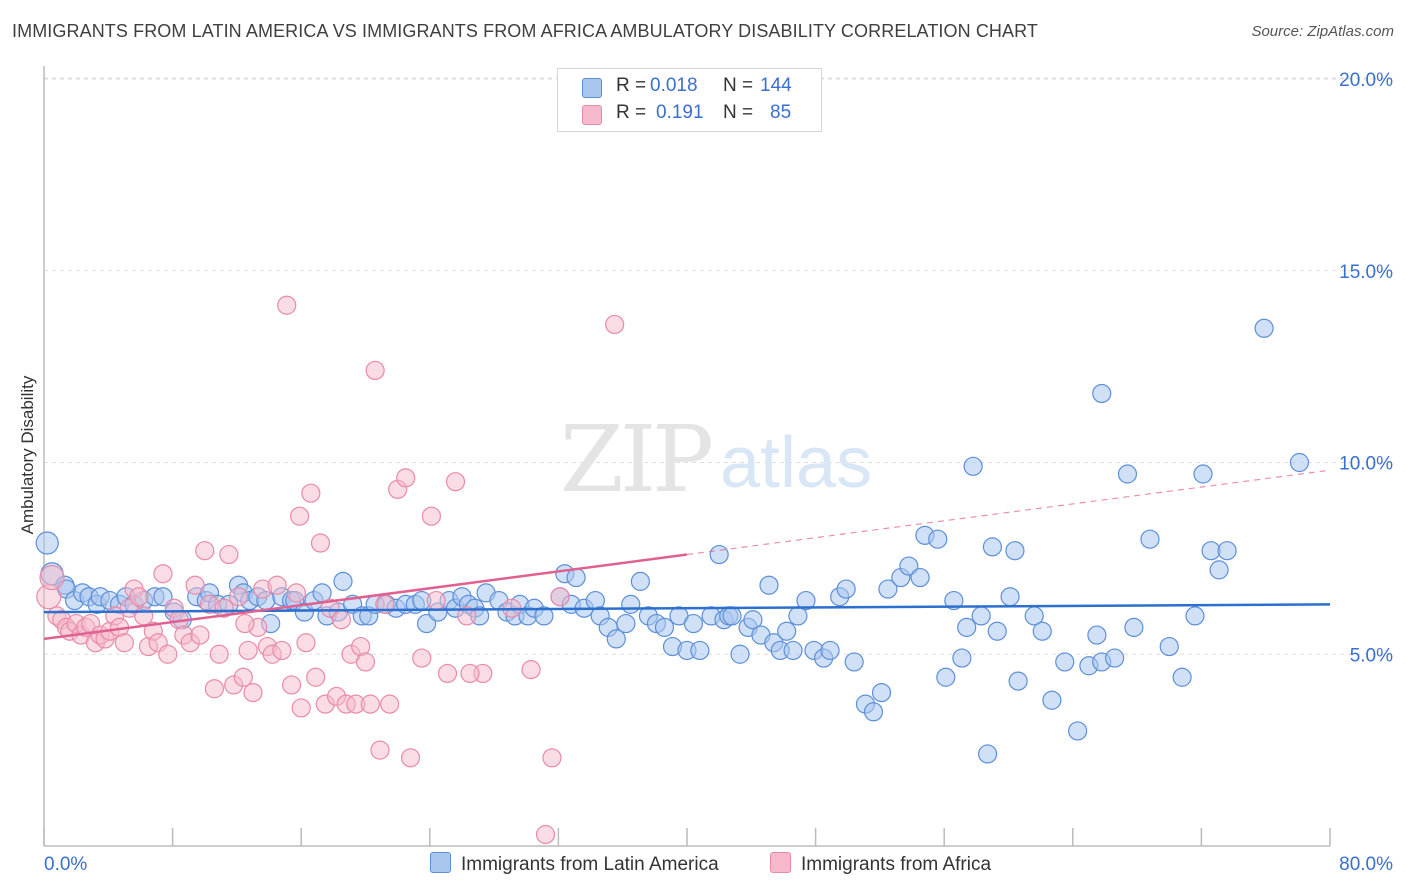  I want to click on source-label: Source: ZipAtlas.com, so click(1322, 31).